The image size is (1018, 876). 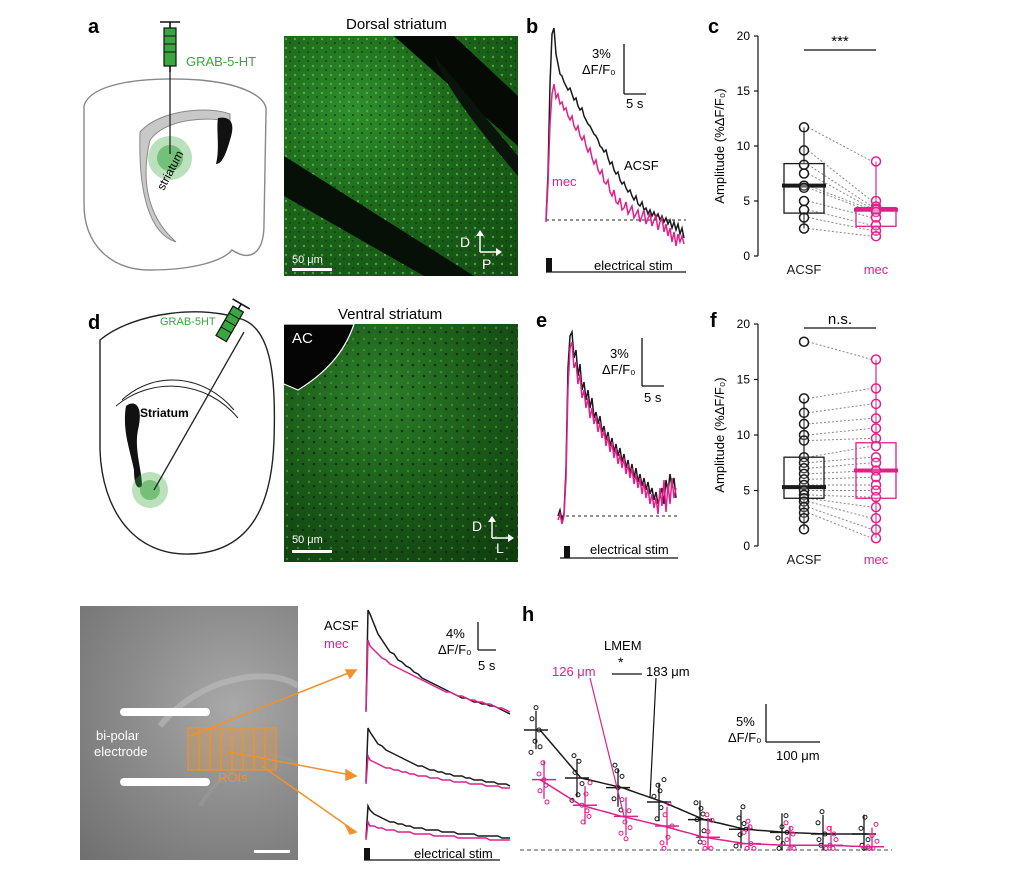 What do you see at coordinates (804, 559) in the screenshot?
I see `x-category-label: ACSF` at bounding box center [804, 559].